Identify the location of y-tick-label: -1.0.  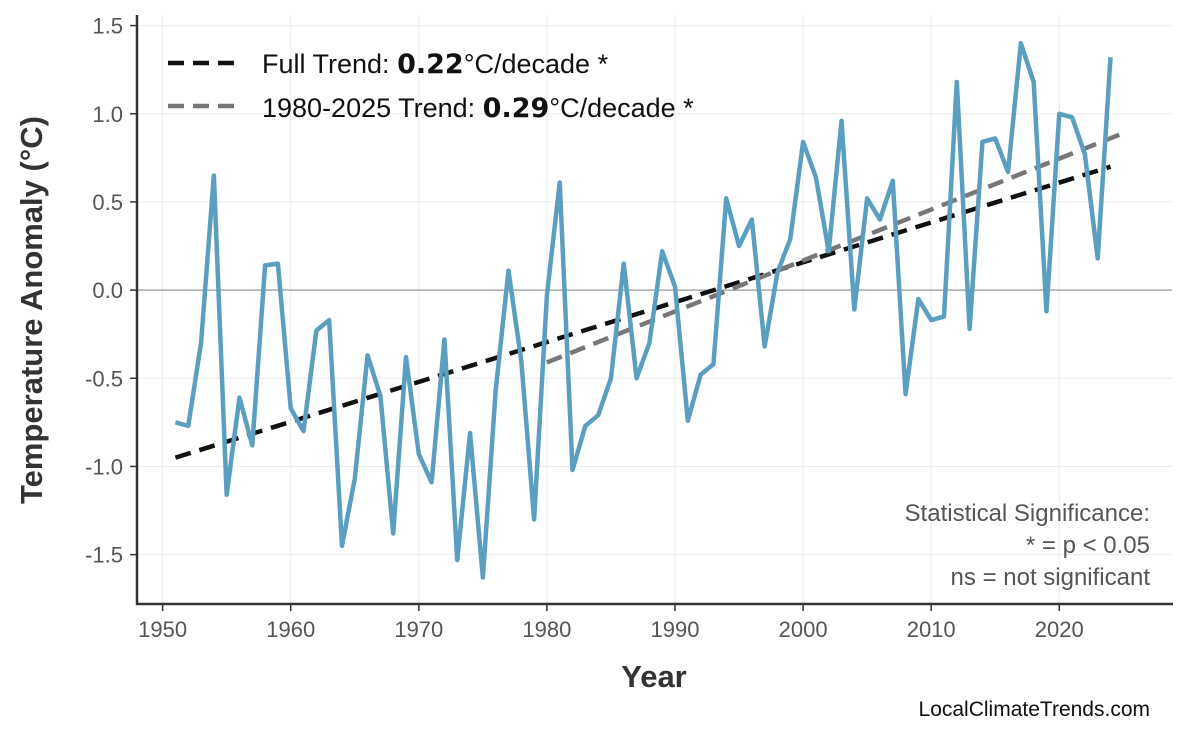
(104, 466).